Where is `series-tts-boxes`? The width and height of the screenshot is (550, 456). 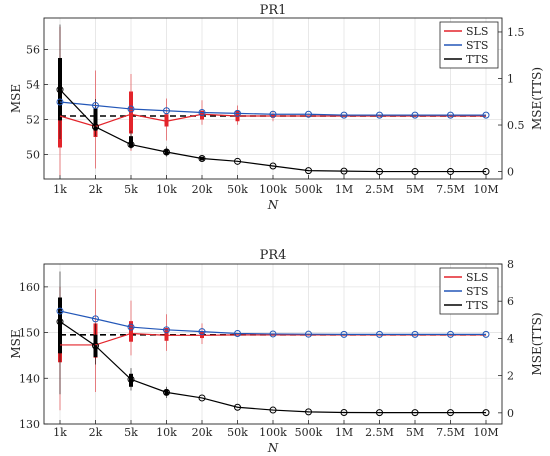
series-tts-boxes is located at coordinates (113, 334).